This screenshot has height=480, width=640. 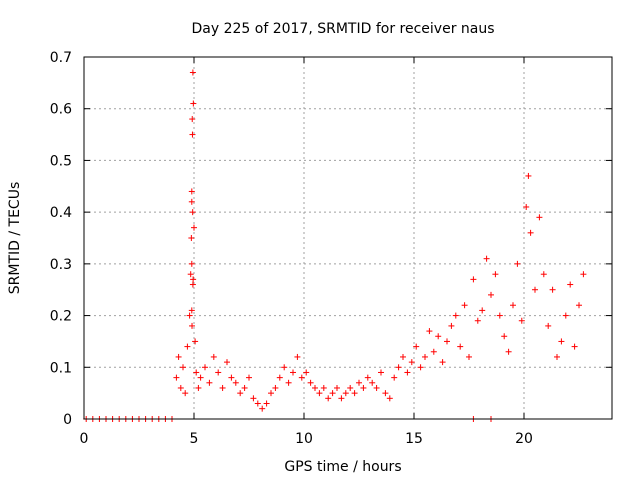 I want to click on x-tick-label: 10, so click(x=304, y=439).